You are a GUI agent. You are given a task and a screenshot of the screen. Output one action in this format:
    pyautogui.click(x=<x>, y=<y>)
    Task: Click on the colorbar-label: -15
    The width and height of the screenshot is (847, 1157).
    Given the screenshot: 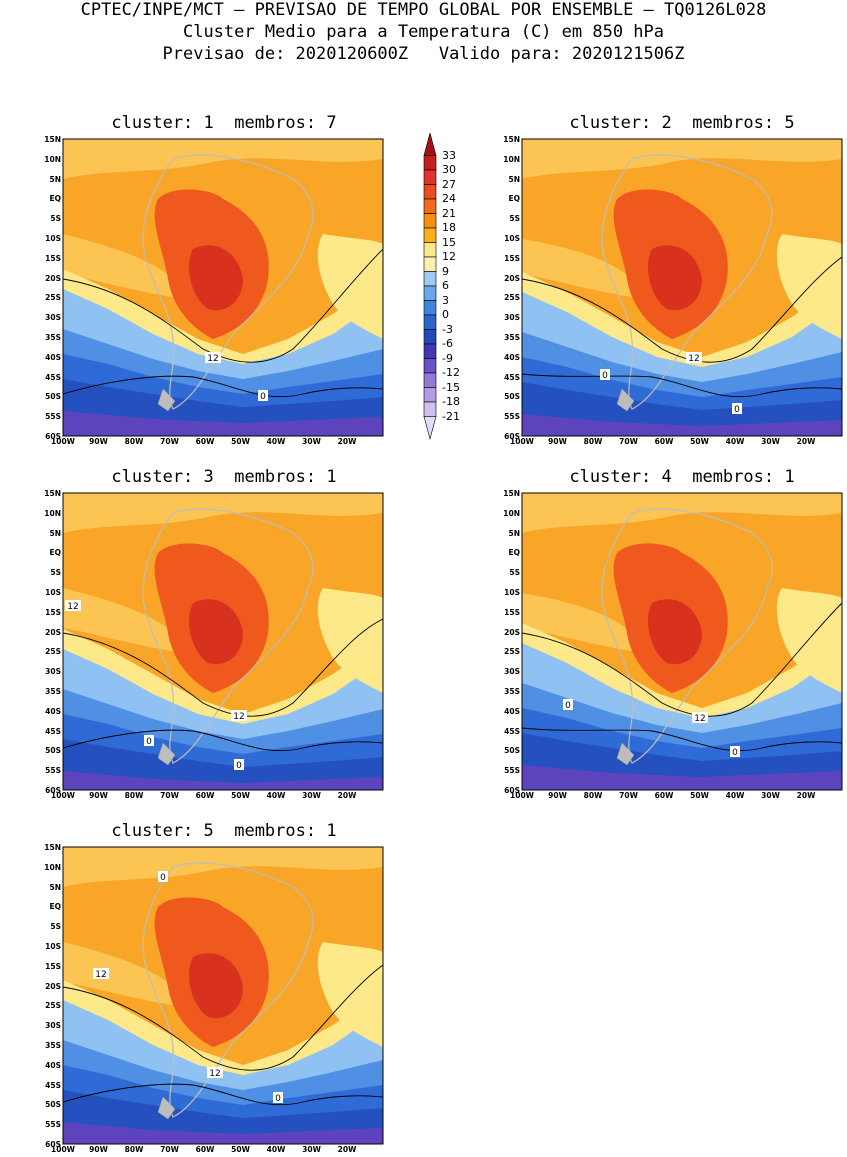 What is the action you would take?
    pyautogui.click(x=451, y=387)
    